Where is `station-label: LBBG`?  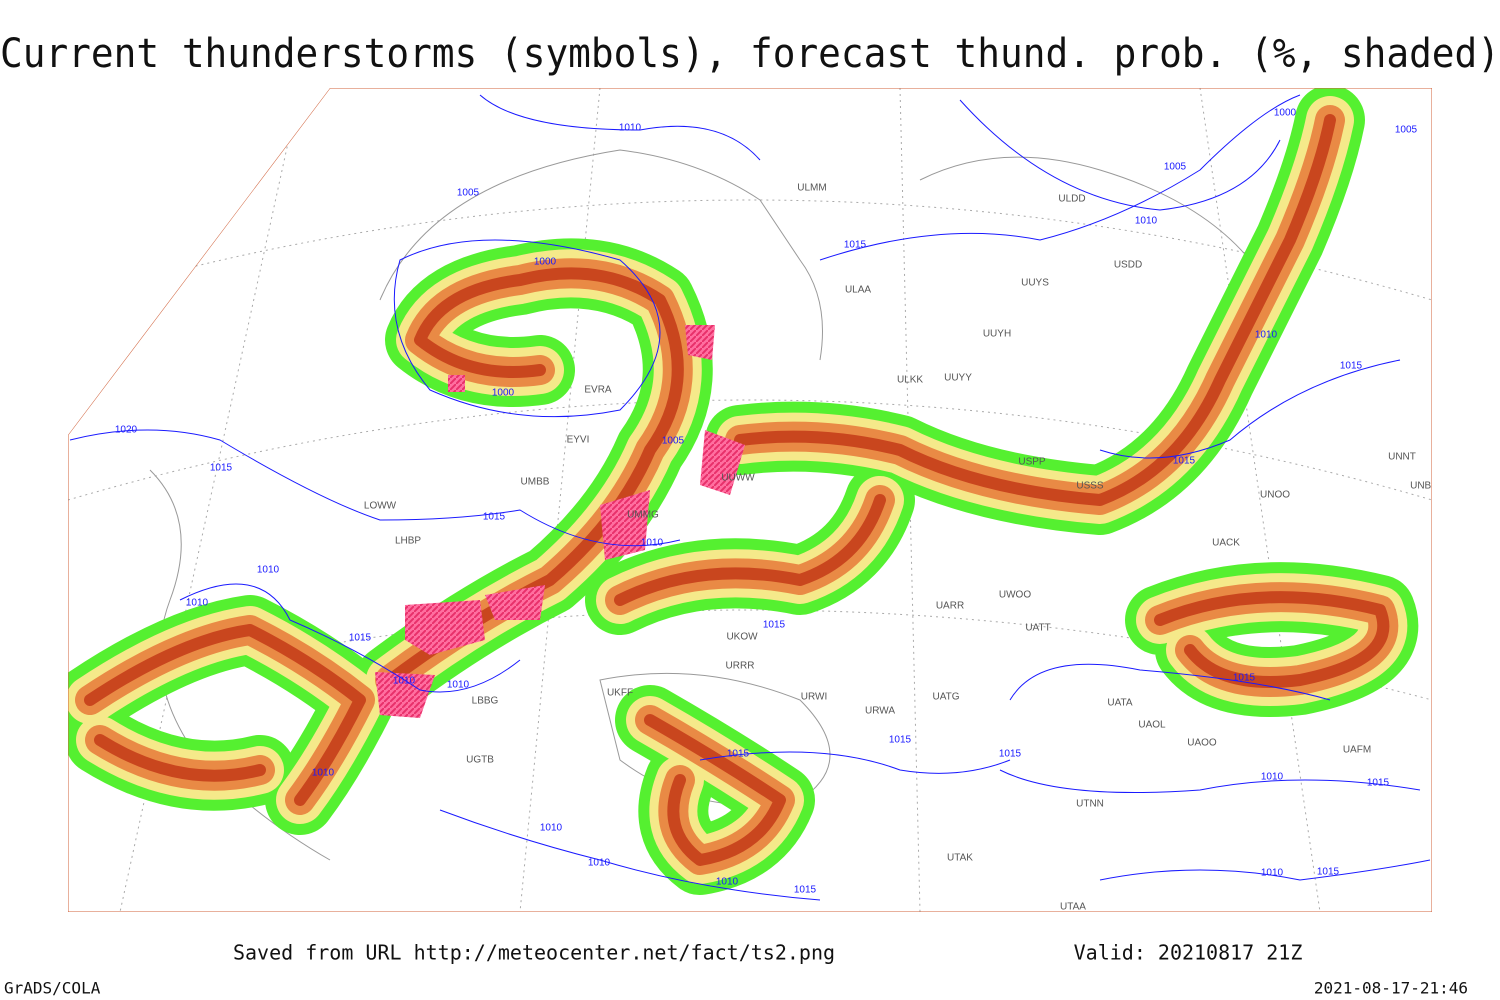 station-label: LBBG is located at coordinates (485, 701).